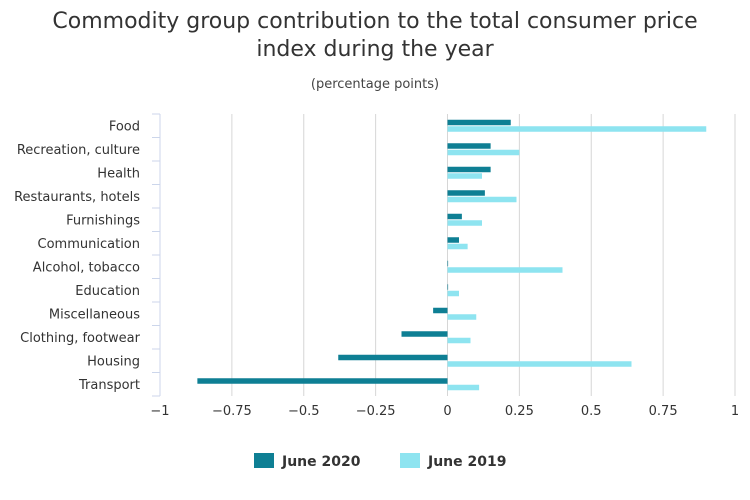  I want to click on category-label: Transport, so click(109, 385).